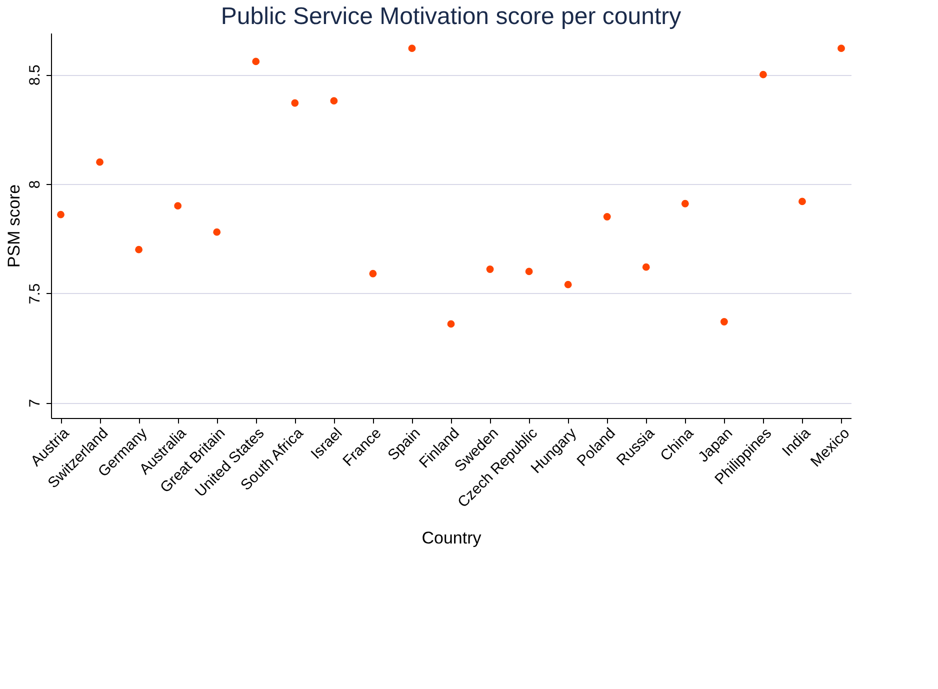  What do you see at coordinates (35, 184) in the screenshot?
I see `y-tick-label: 8` at bounding box center [35, 184].